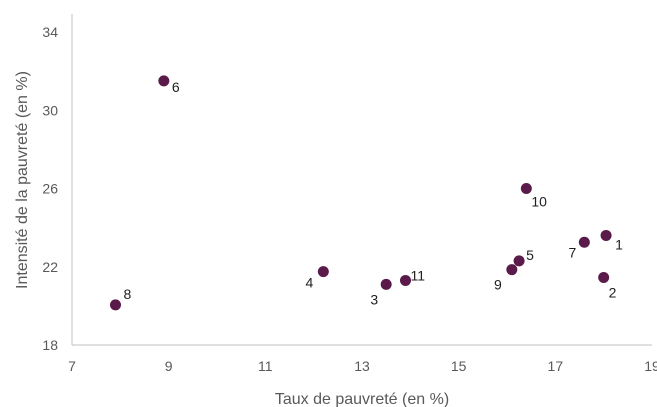  Describe the element at coordinates (362, 399) in the screenshot. I see `x-axis-title: Taux de pauvreté (en %)` at that location.